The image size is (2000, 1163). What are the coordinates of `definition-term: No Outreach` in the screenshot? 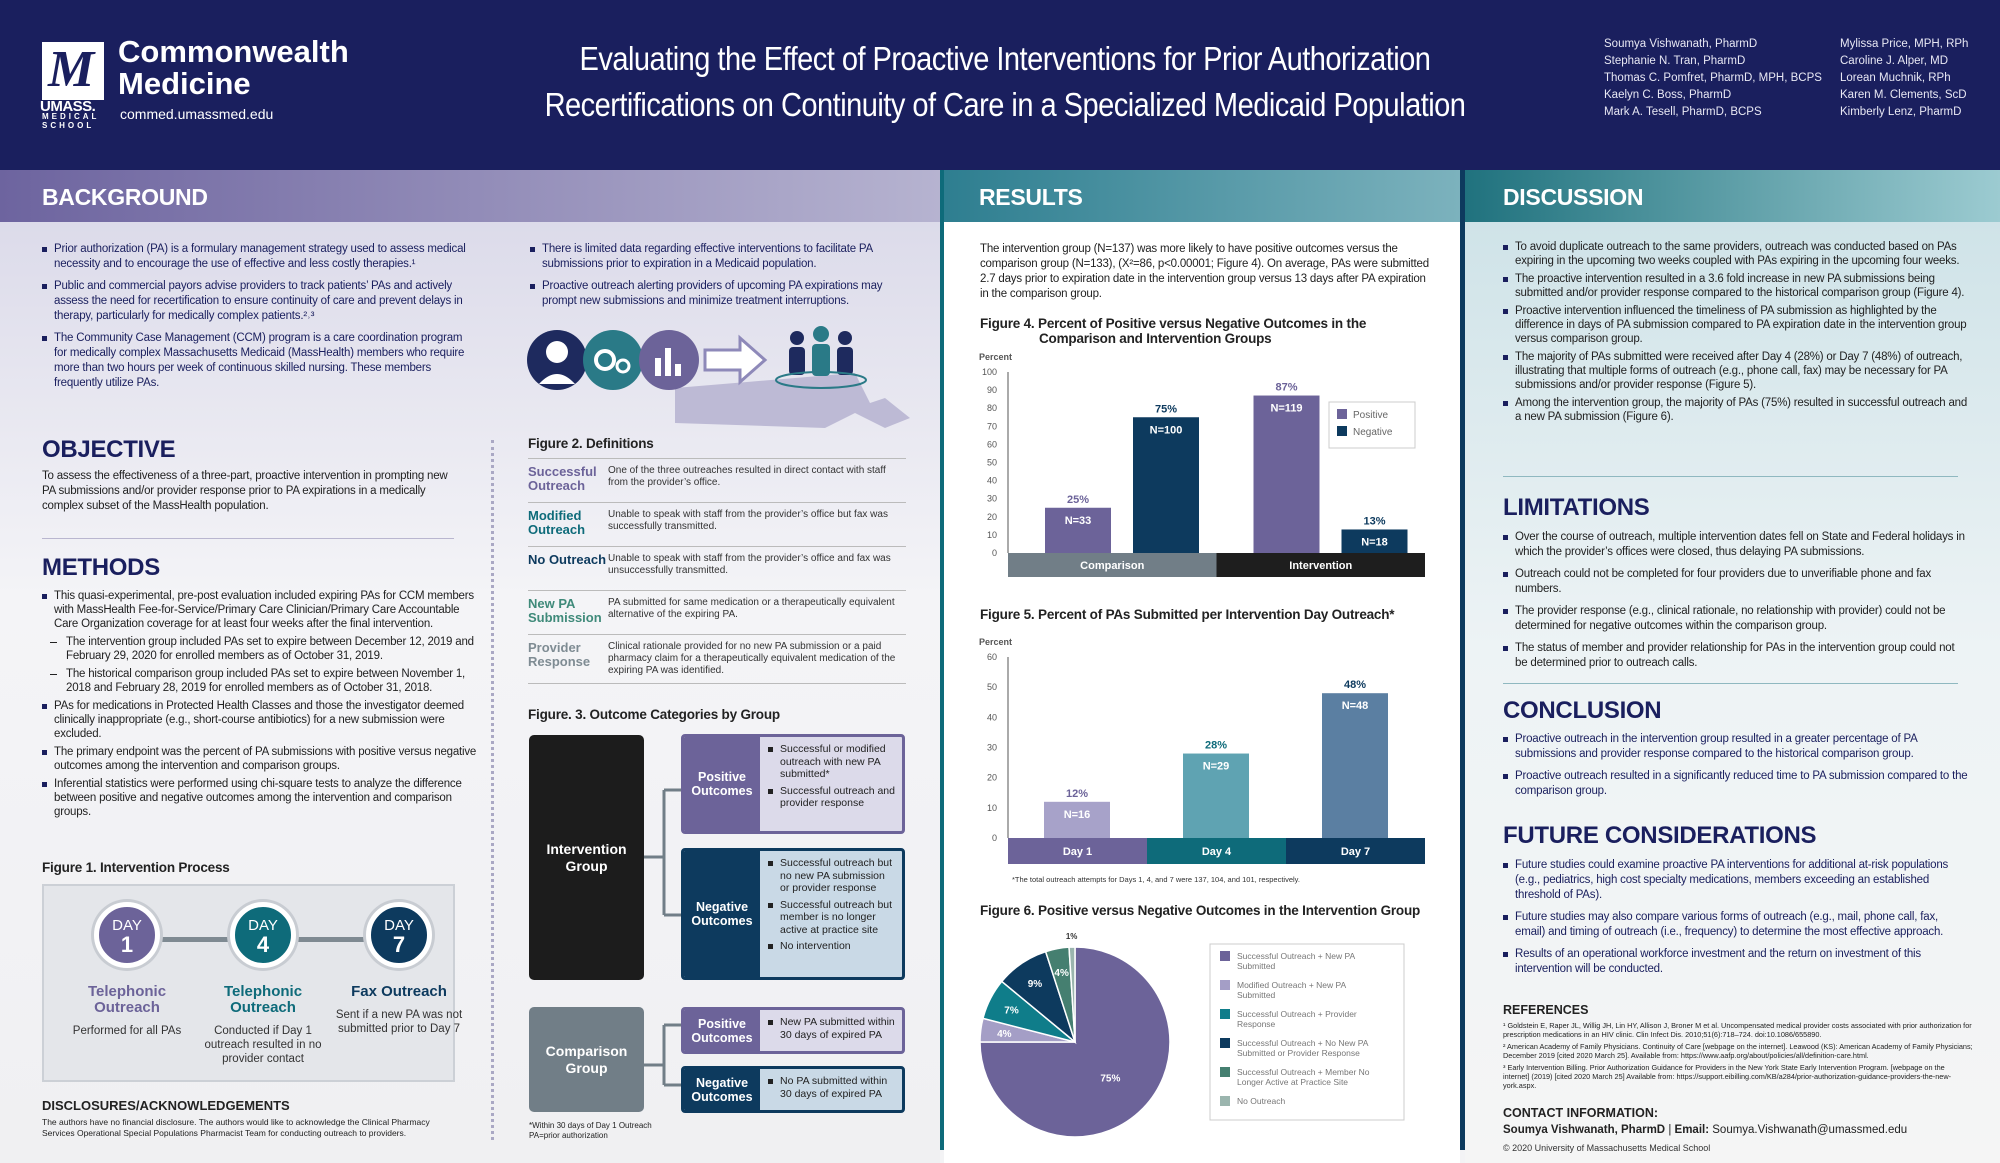 It's located at (567, 559).